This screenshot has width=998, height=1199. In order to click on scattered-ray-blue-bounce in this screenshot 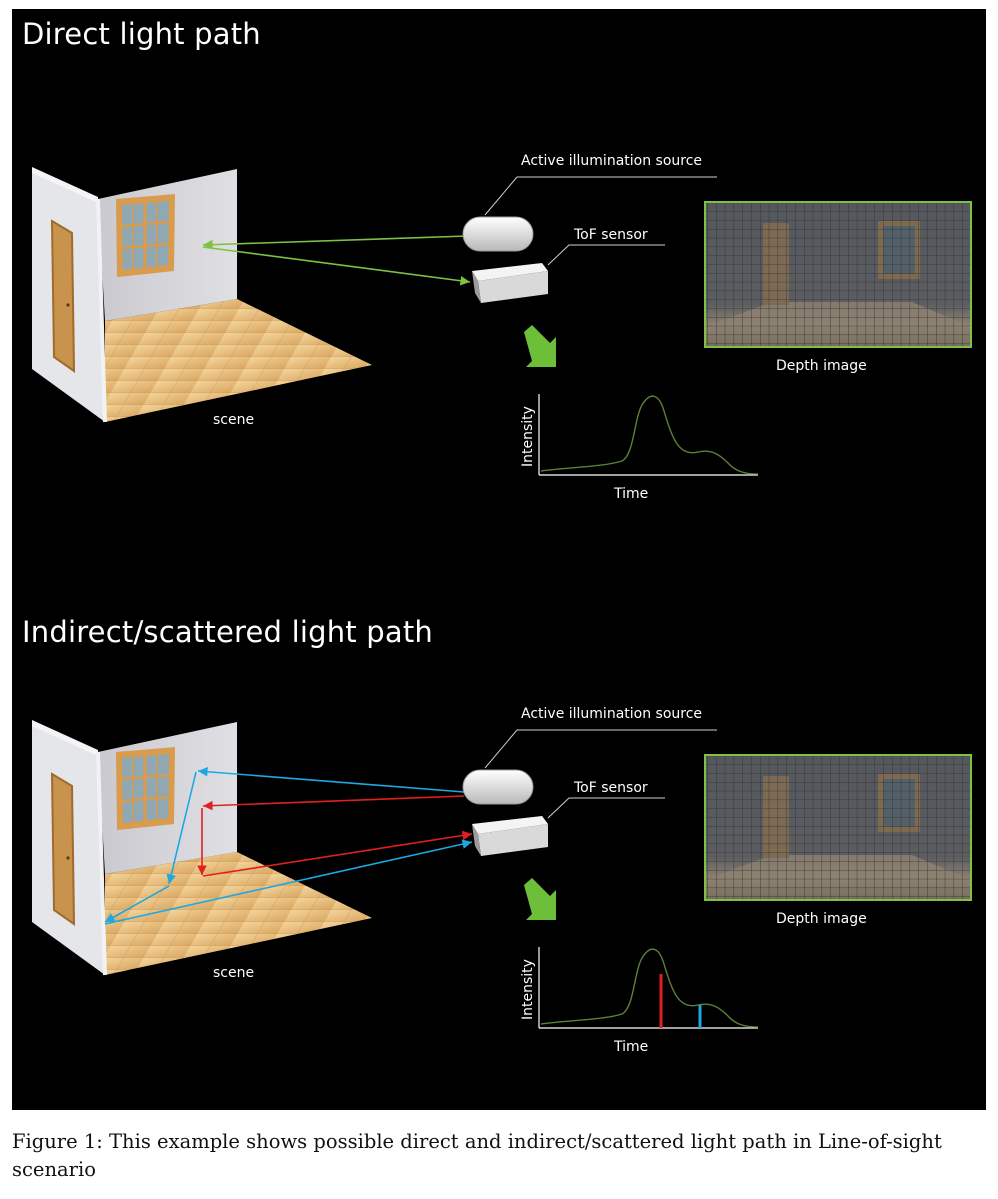, I will do `click(181, 828)`.